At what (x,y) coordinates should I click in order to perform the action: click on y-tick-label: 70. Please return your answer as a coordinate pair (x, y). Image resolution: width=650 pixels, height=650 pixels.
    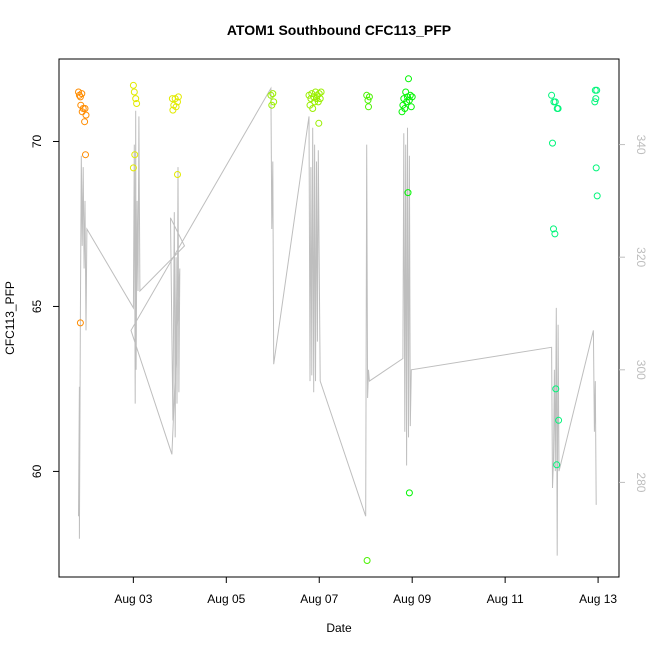
    Looking at the image, I should click on (37, 141).